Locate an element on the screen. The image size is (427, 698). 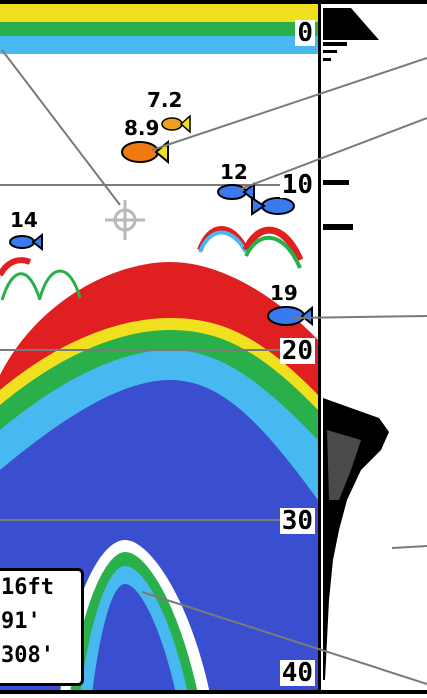
fish-depth-label: 7.2 is located at coordinates (165, 100).